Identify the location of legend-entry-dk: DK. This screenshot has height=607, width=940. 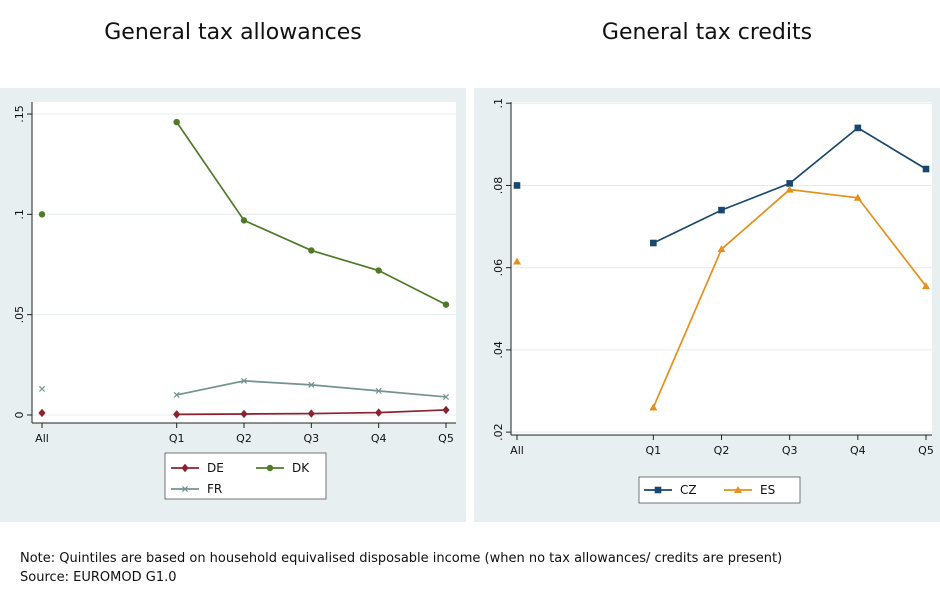
(283, 468).